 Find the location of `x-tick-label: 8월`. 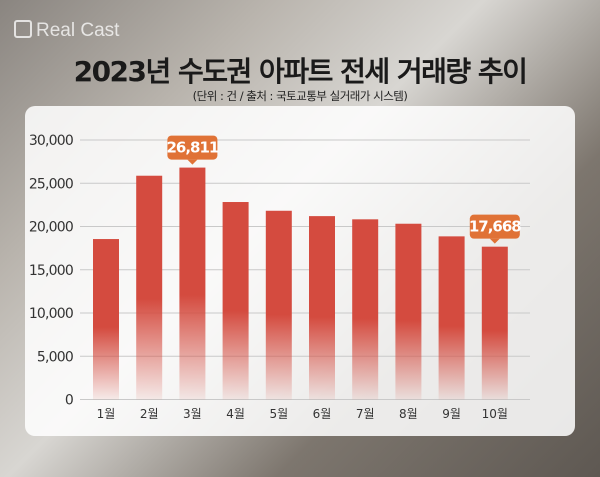

x-tick-label: 8월 is located at coordinates (408, 414).